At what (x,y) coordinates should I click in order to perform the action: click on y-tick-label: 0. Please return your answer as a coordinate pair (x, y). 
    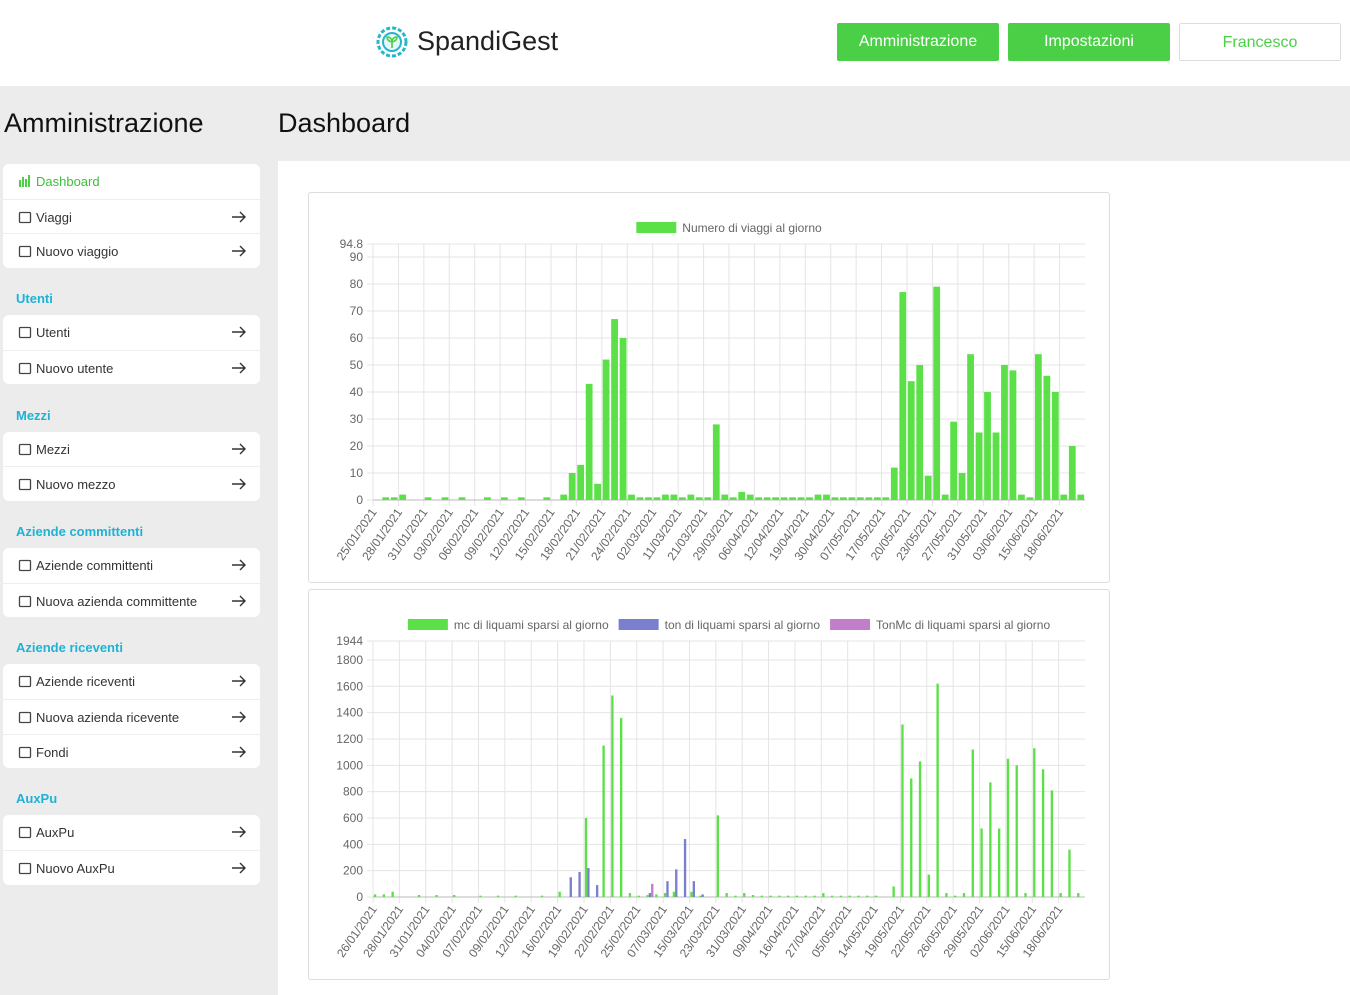
    Looking at the image, I should click on (359, 897).